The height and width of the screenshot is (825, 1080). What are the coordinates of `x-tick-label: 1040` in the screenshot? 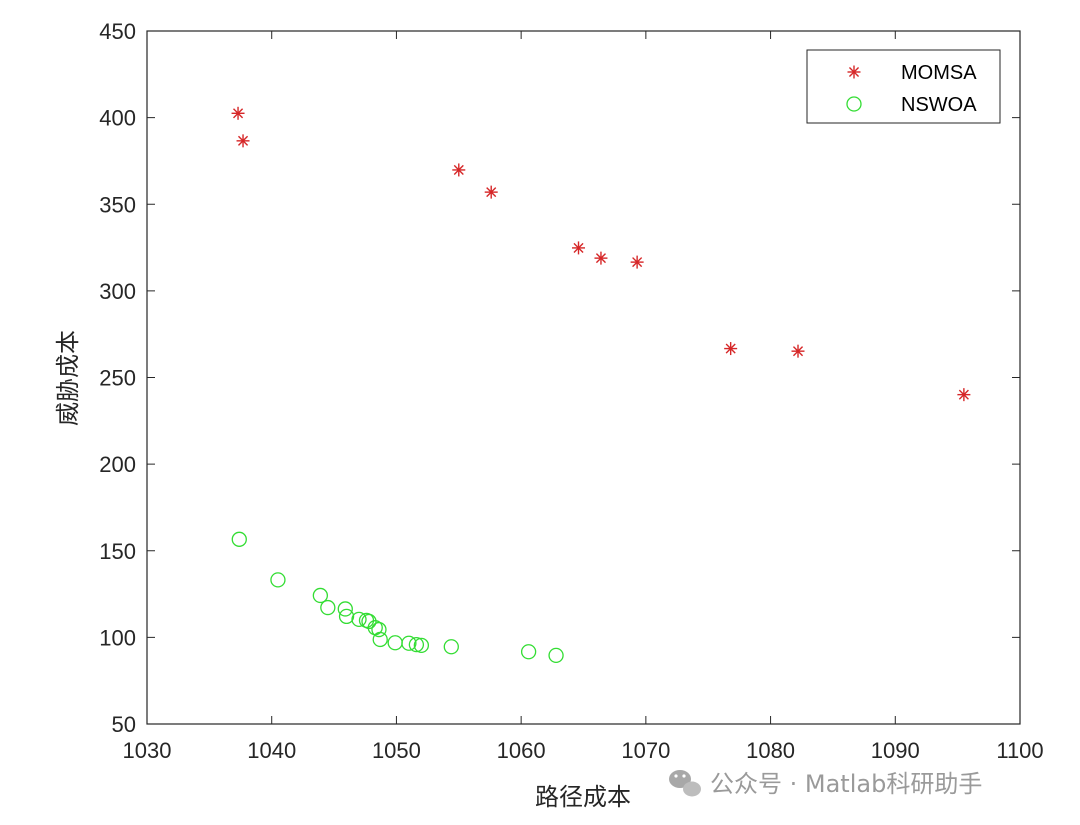 It's located at (271, 750).